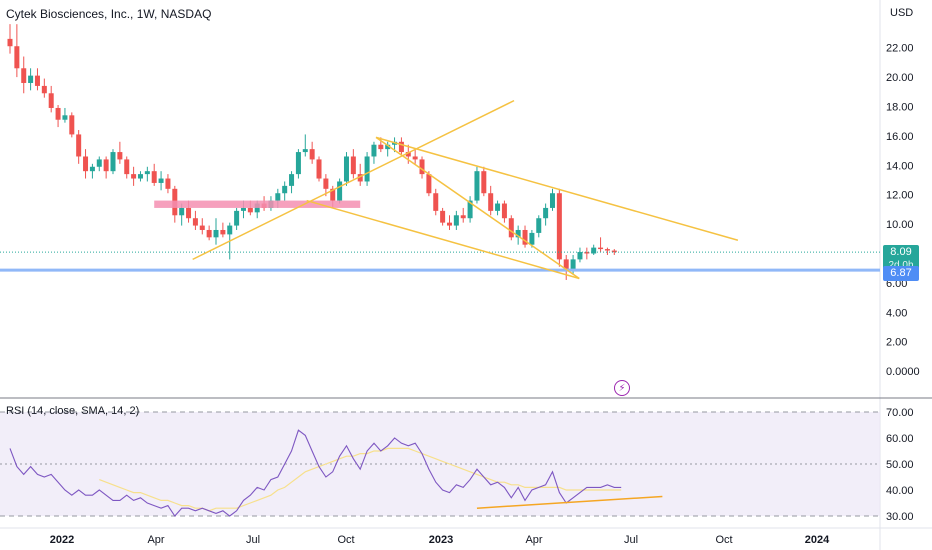 Image resolution: width=932 pixels, height=550 pixels. I want to click on chart-title: Cytek Biosciences, Inc., 1W, NASDAQ, so click(109, 14).